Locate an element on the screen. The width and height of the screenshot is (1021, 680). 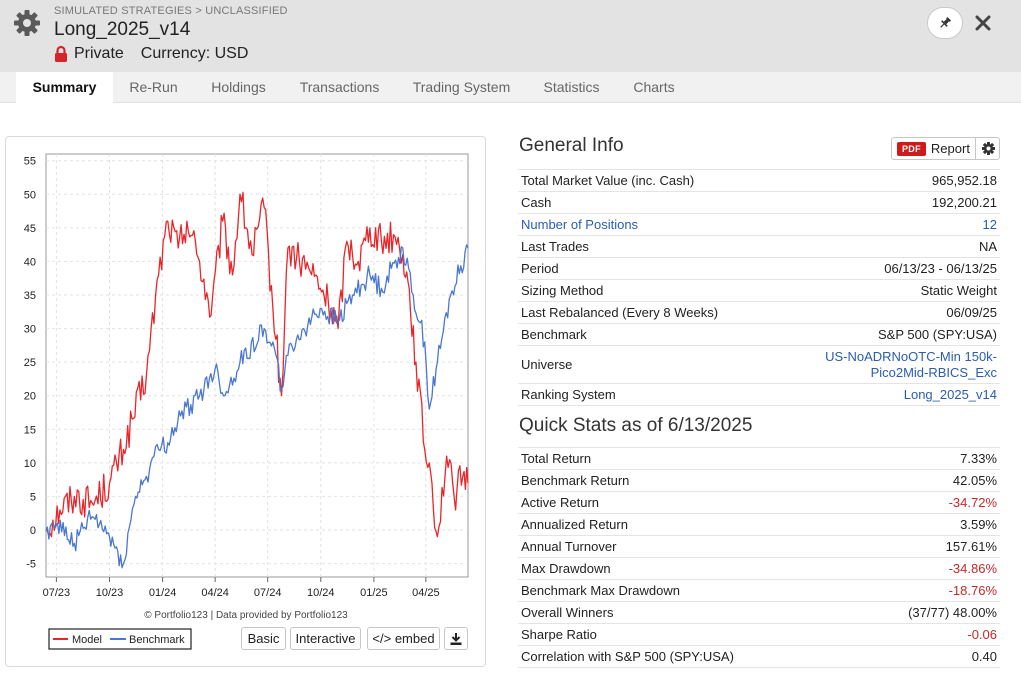
table-row: Annual Turnover 157.61% is located at coordinates (759, 546).